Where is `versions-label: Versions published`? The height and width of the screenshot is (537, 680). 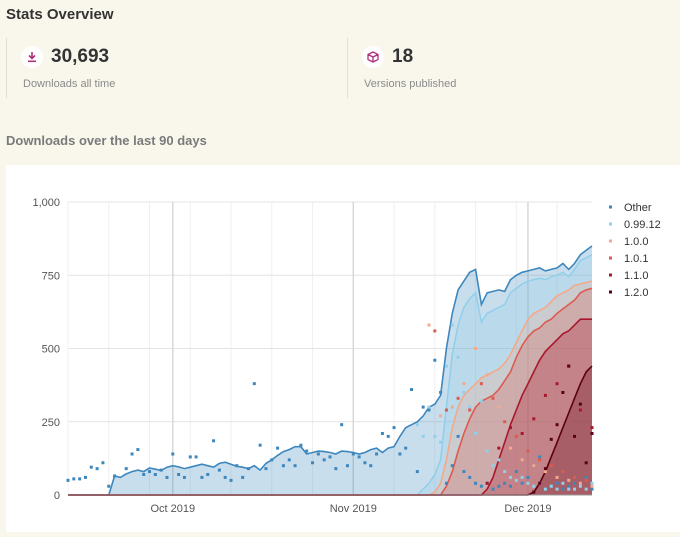 versions-label: Versions published is located at coordinates (410, 84).